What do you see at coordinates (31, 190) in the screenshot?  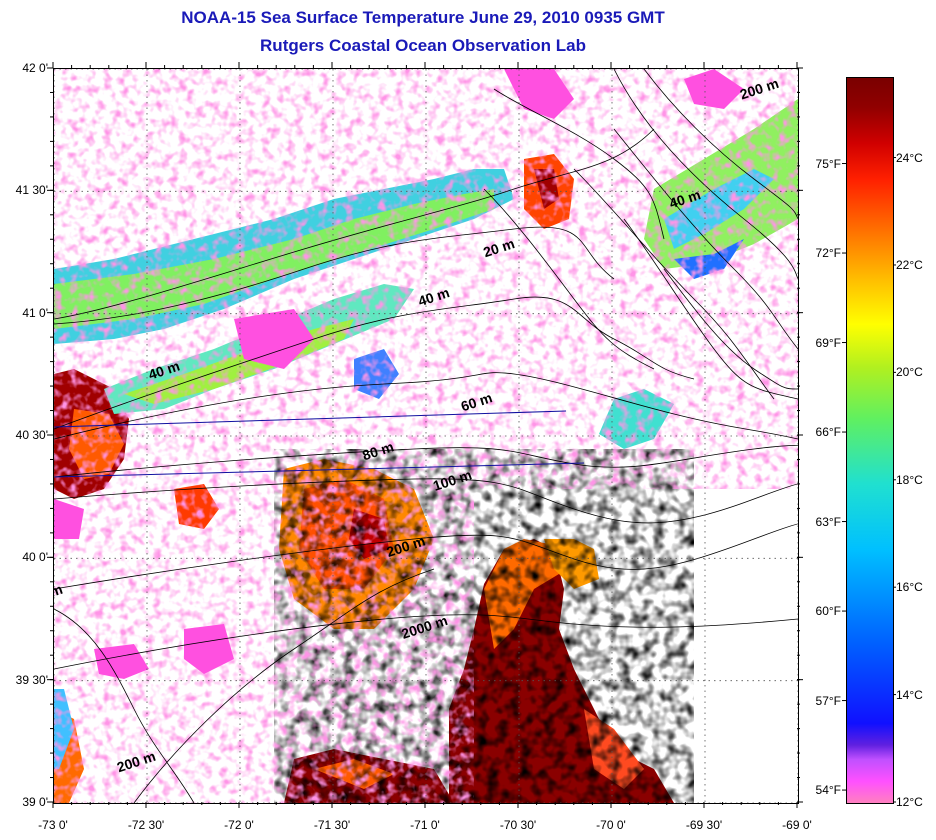 I see `latitude-tick-label: 41 30'` at bounding box center [31, 190].